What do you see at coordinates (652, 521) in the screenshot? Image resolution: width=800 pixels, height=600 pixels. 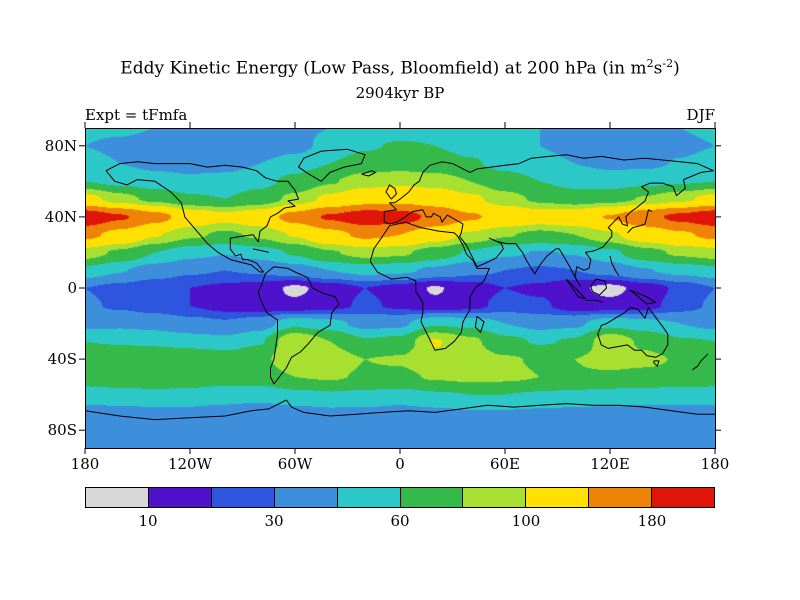 I see `colorbar-label: 180` at bounding box center [652, 521].